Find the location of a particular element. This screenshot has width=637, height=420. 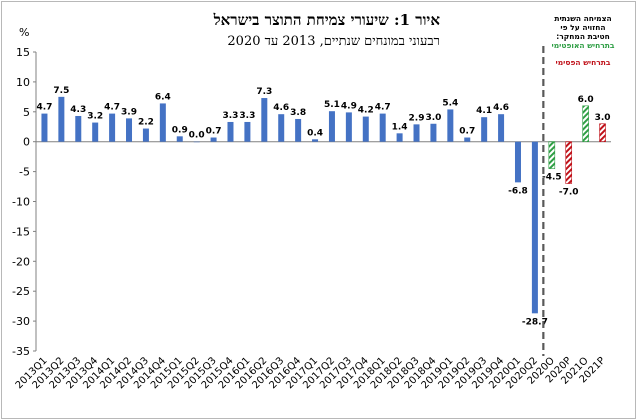

data-label-2015Q3: 0.7 is located at coordinates (214, 132).